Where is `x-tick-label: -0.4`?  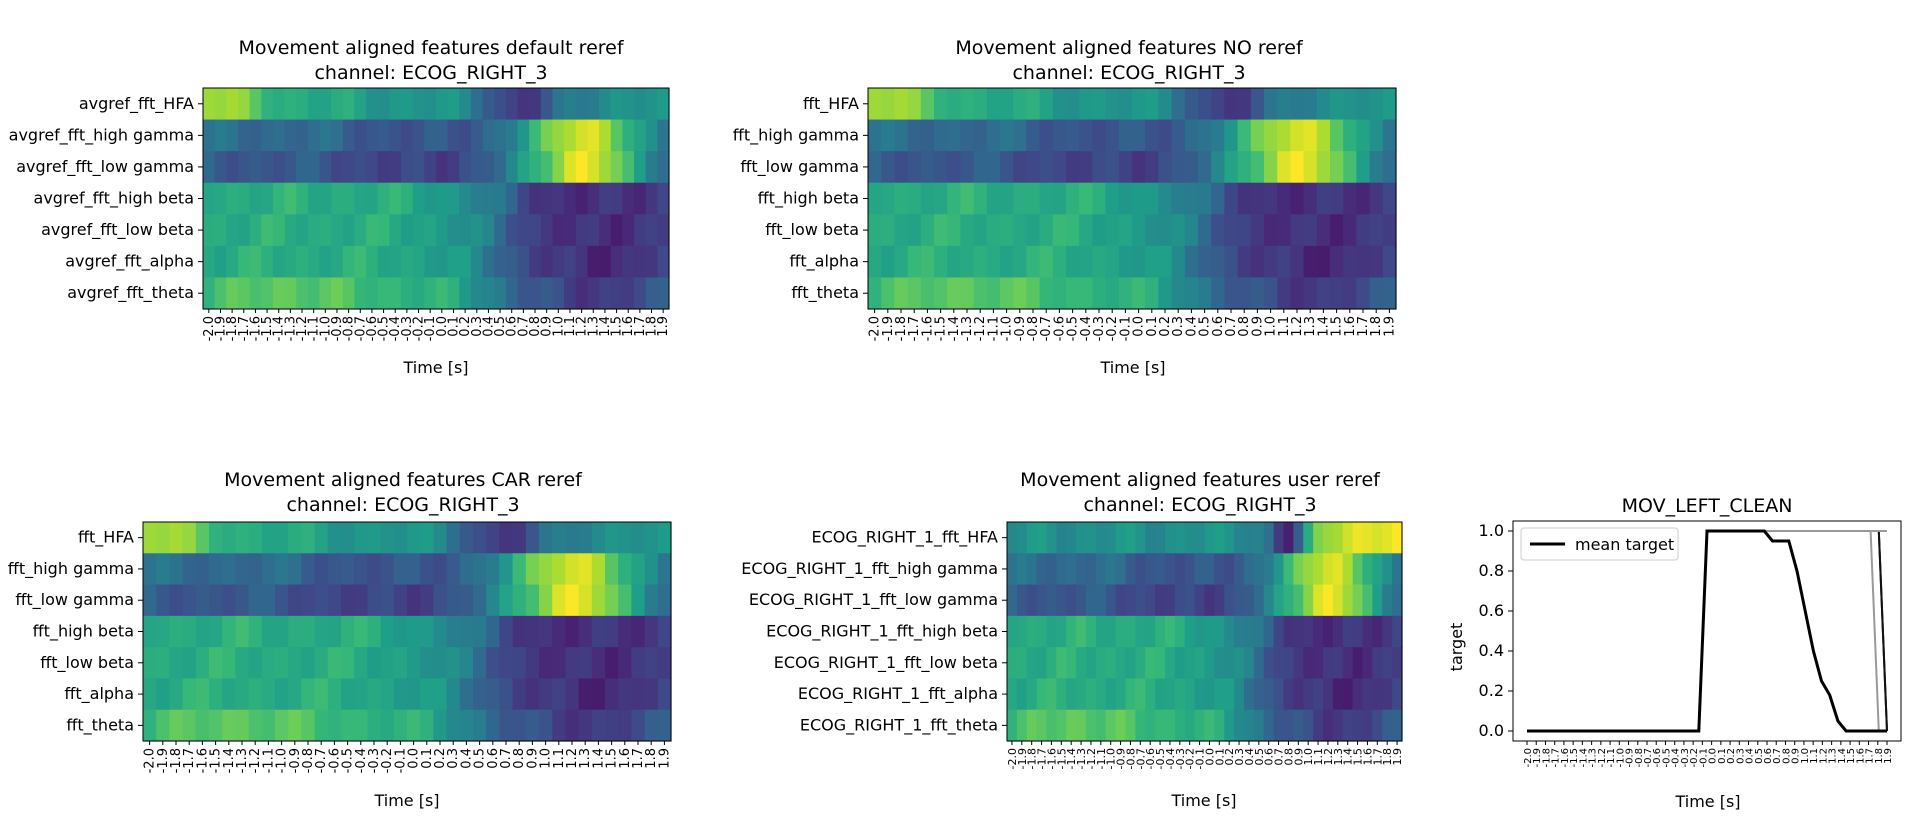 x-tick-label: -0.4 is located at coordinates (1170, 758).